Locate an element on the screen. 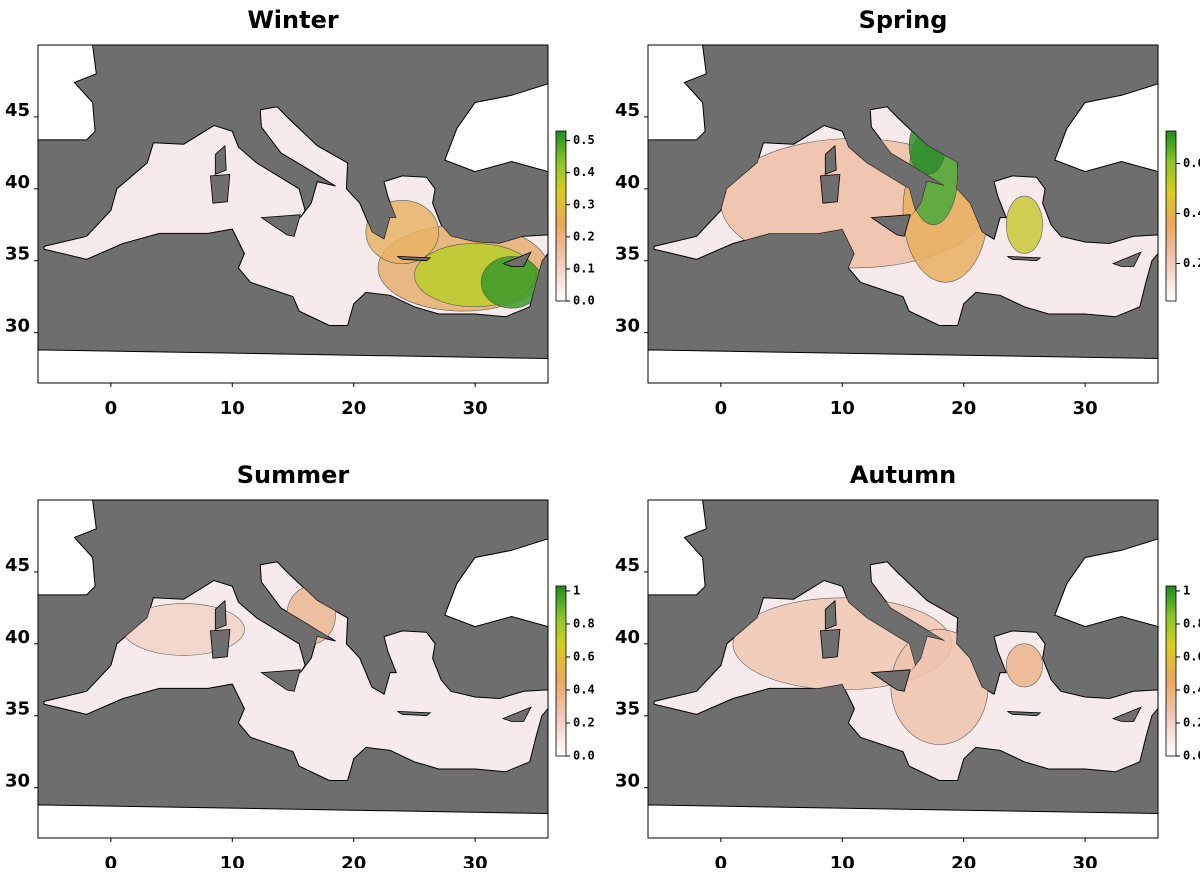 This screenshot has width=1200, height=872. panel-title: Winter is located at coordinates (293, 20).